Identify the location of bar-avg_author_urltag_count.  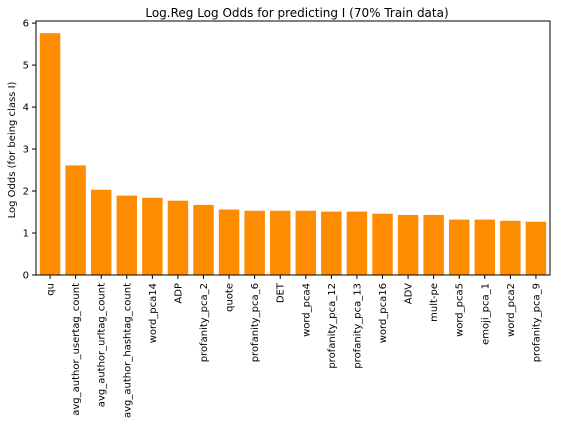
(101, 232).